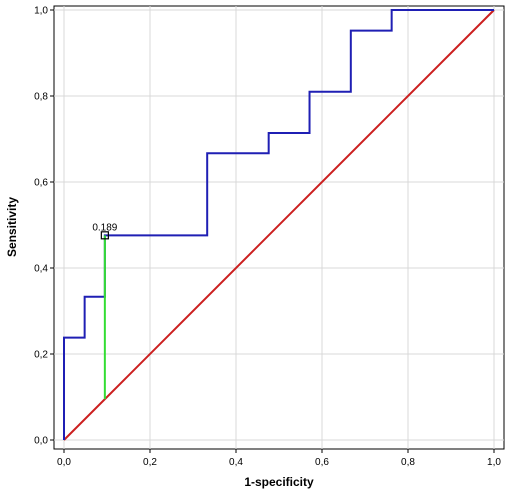  I want to click on y-tick-label: 0,0, so click(41, 441).